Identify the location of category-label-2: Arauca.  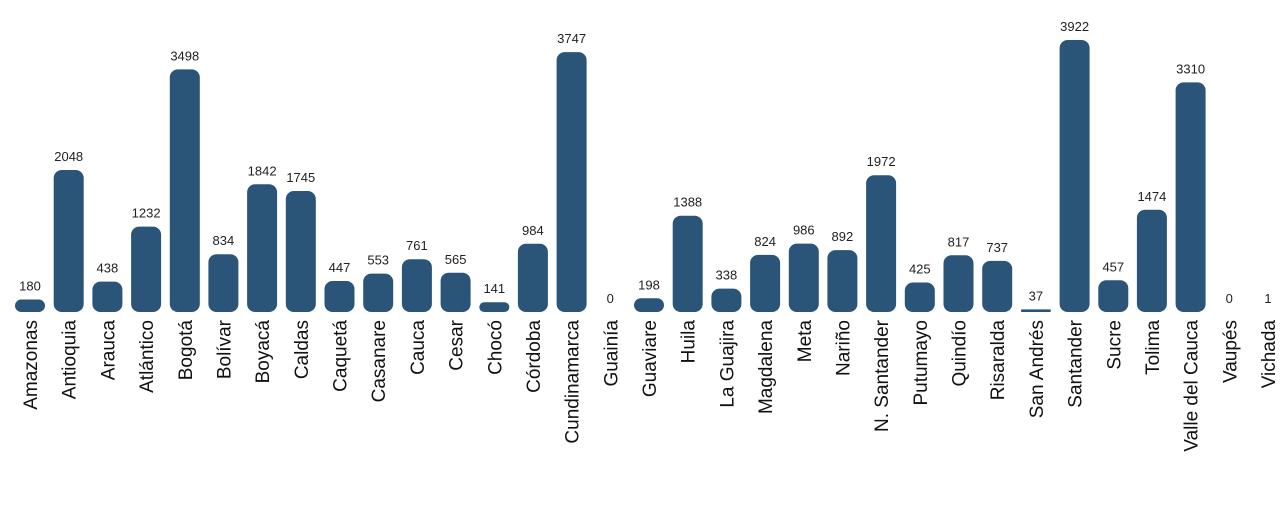
(108, 350).